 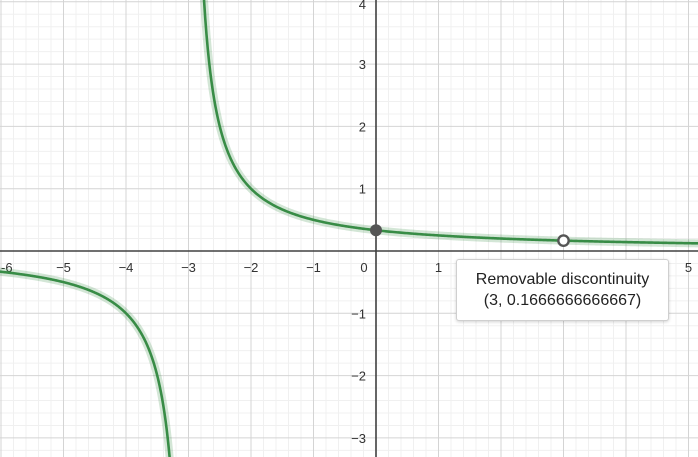 I want to click on y-intercept-point, so click(x=376, y=230).